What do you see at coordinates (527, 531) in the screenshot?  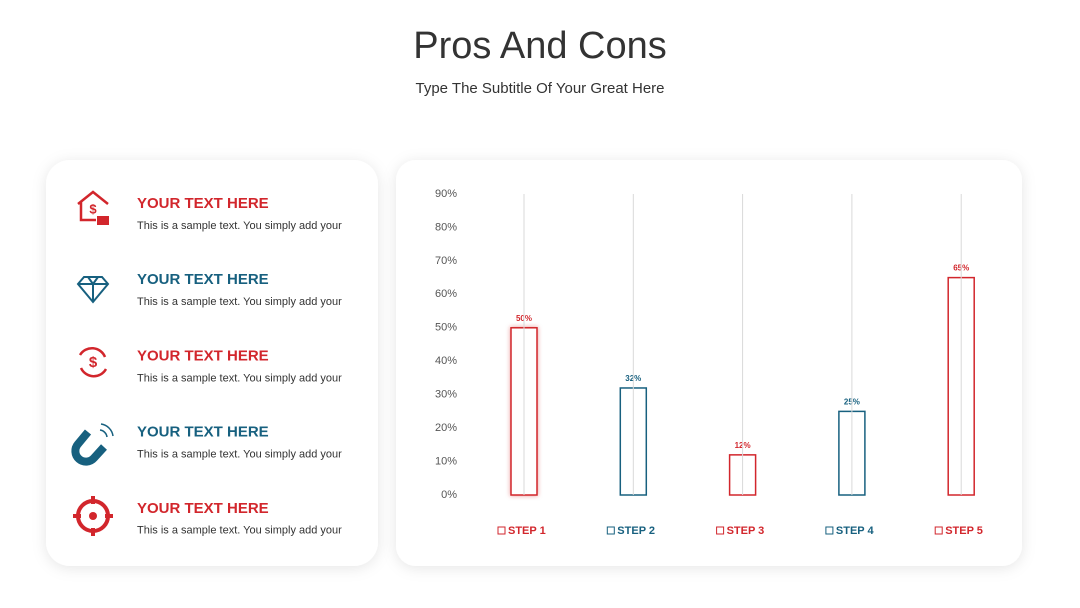 I see `legend-label: STEP 1` at bounding box center [527, 531].